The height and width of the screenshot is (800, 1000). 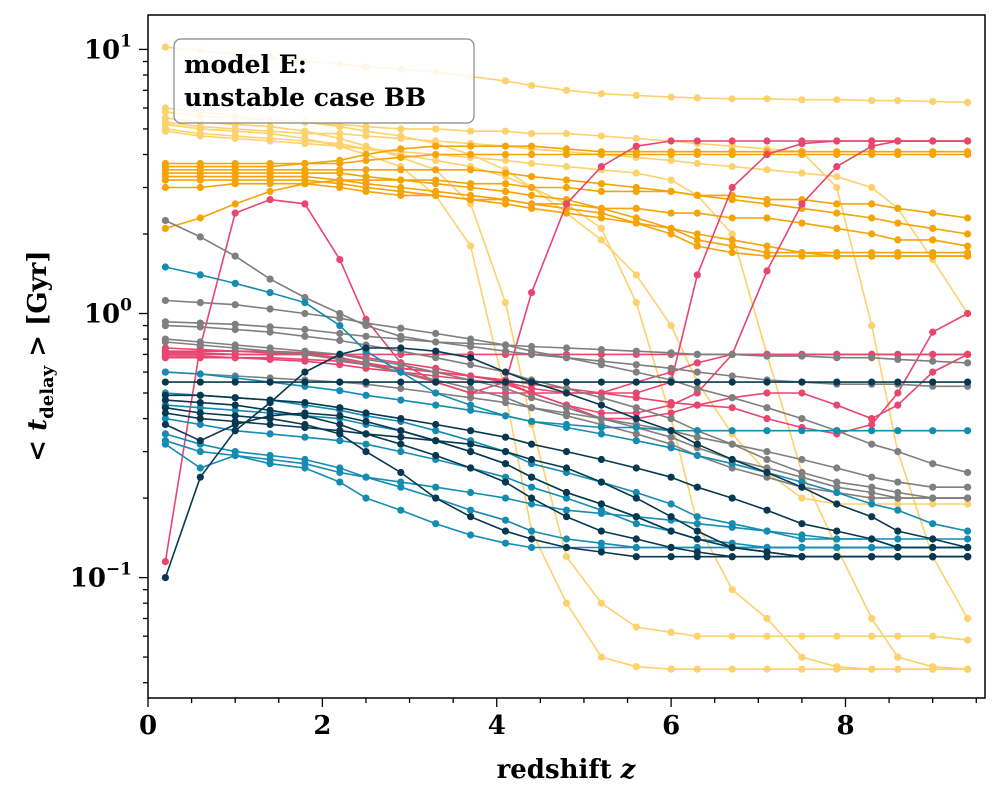 What do you see at coordinates (108, 48) in the screenshot?
I see `y-tick-label: 101` at bounding box center [108, 48].